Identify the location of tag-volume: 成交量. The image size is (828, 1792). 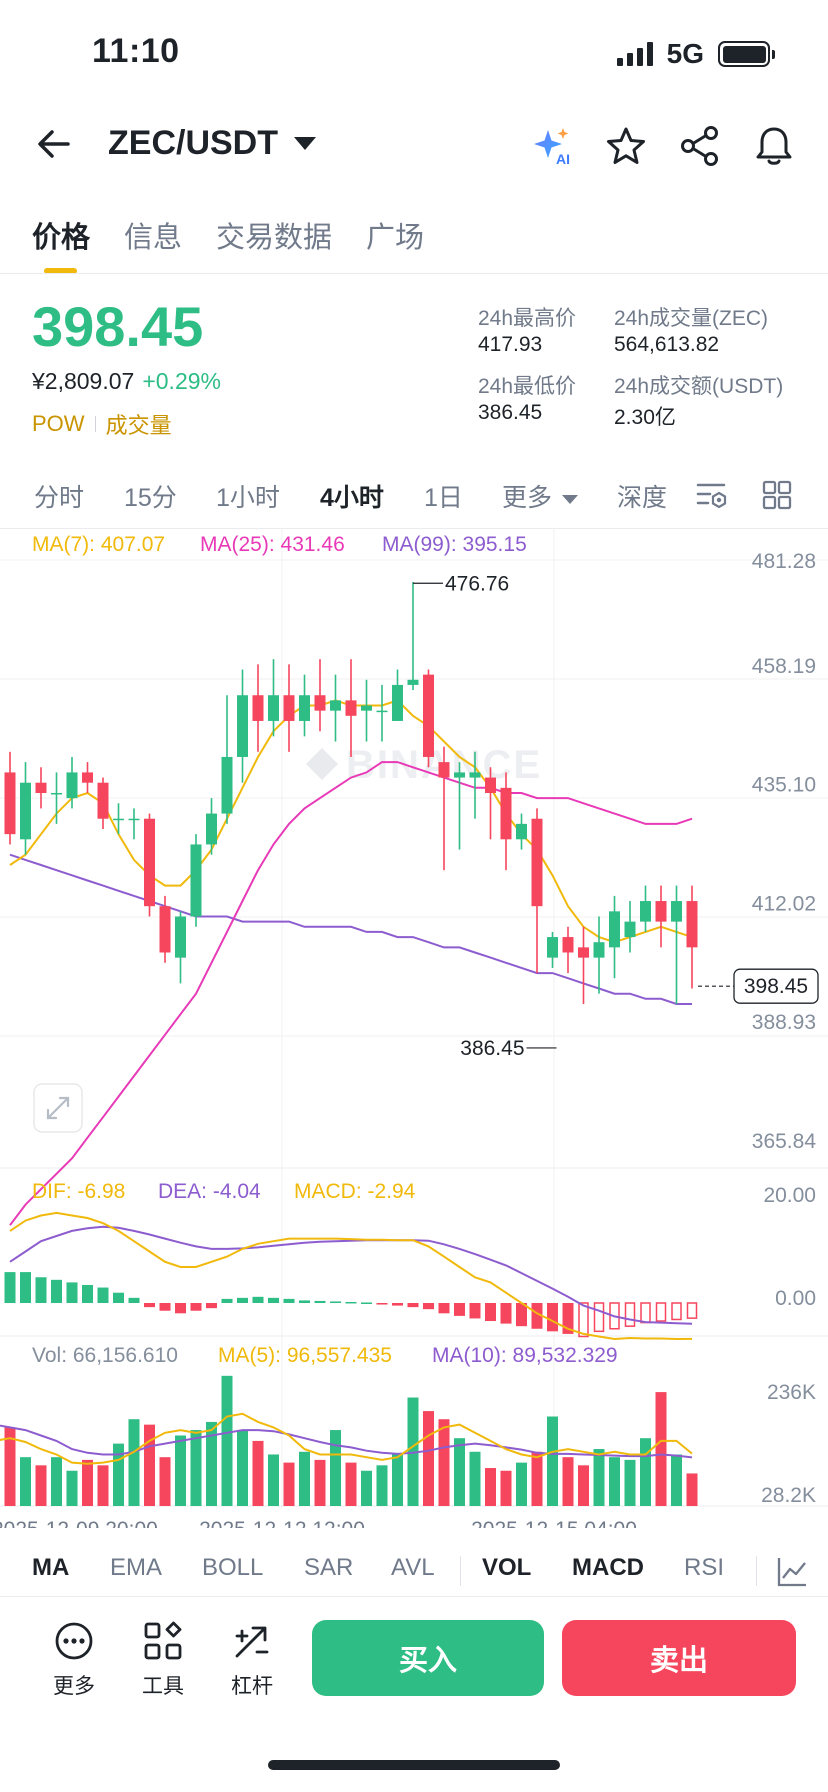
(138, 425).